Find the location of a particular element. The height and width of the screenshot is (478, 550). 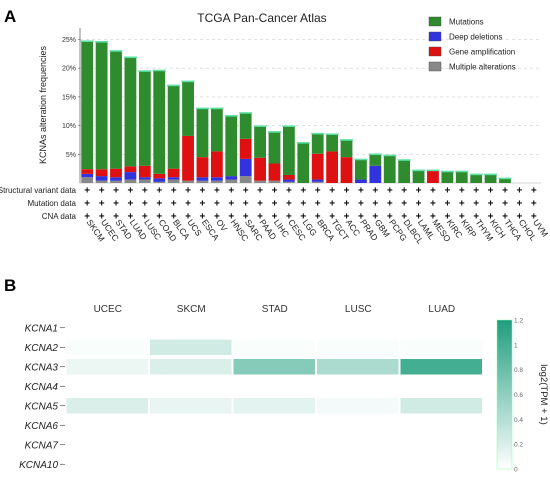

heatmap-row-label: KCNA4 is located at coordinates (42, 387).